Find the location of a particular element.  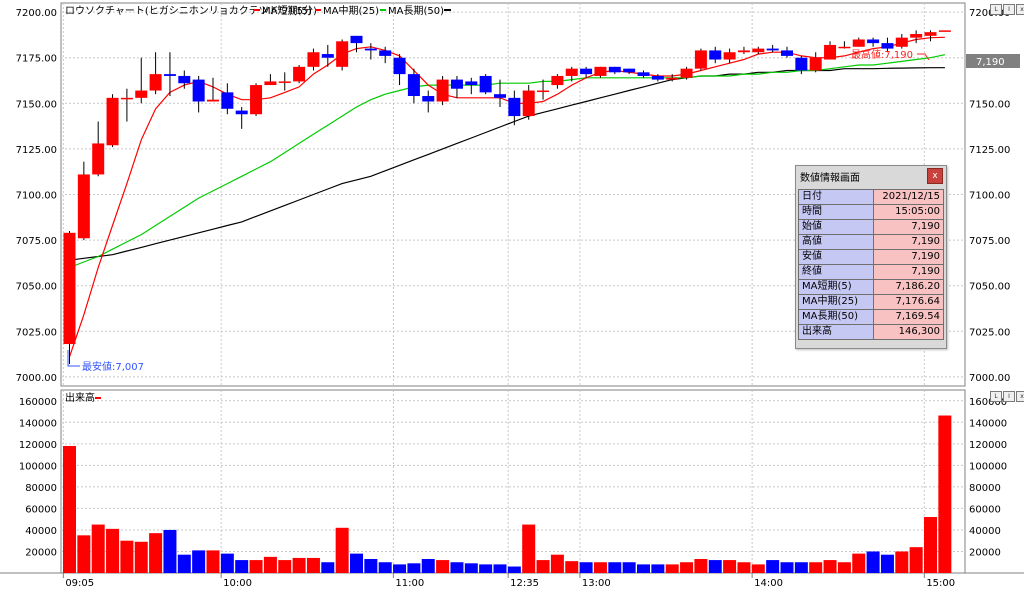

time-label: 10:00 is located at coordinates (237, 583).